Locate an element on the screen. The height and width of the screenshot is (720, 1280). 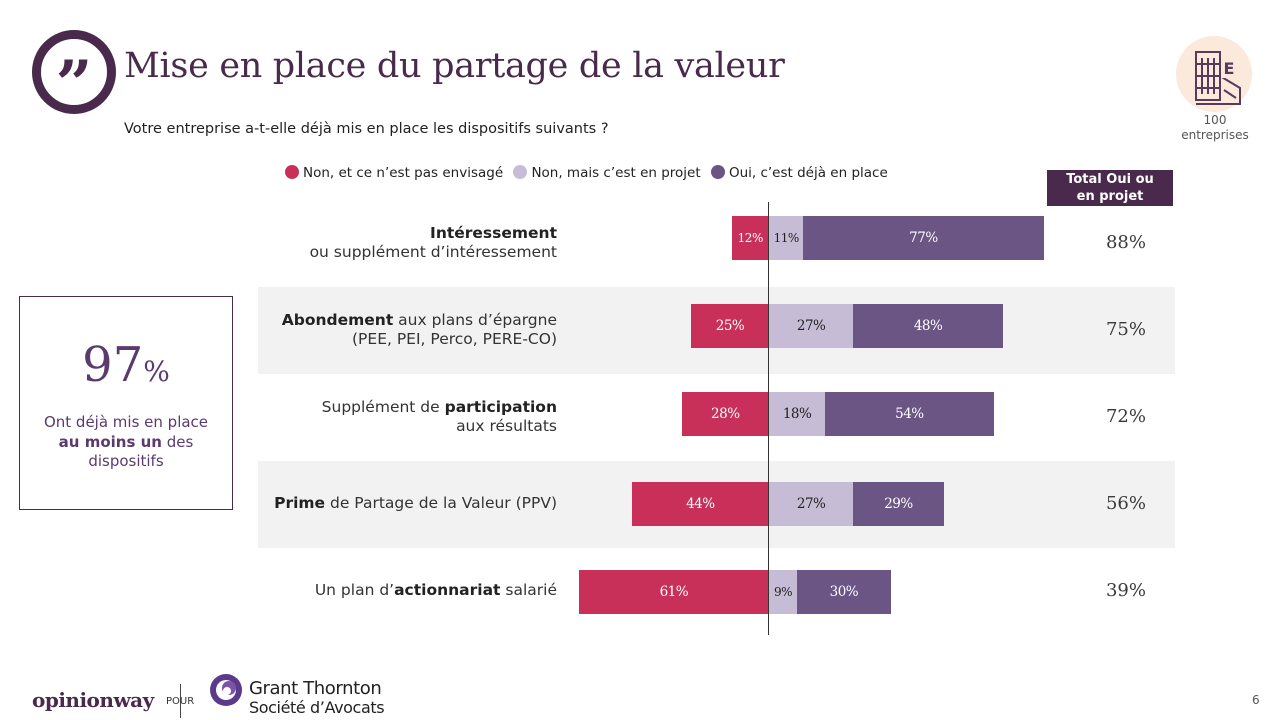
bar-en-projet: 9% is located at coordinates (783, 592).